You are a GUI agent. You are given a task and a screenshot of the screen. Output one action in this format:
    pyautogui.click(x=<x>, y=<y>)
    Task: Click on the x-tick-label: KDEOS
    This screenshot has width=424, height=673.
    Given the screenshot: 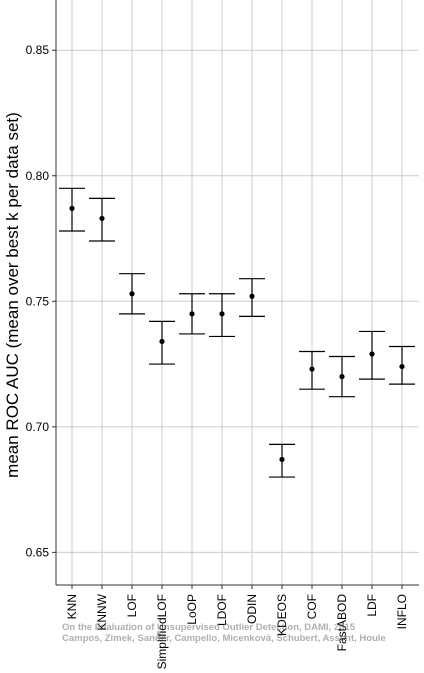 What is the action you would take?
    pyautogui.click(x=282, y=615)
    